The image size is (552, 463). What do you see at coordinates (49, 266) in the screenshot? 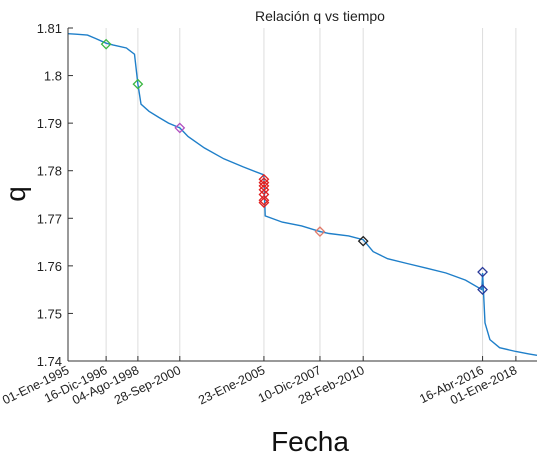
I see `y-tick-label: 1.76` at bounding box center [49, 266].